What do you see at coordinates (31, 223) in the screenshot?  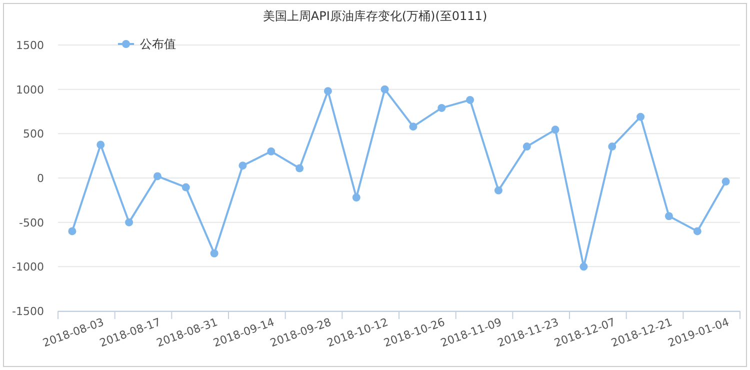 I see `y-tick-label: -500` at bounding box center [31, 223].